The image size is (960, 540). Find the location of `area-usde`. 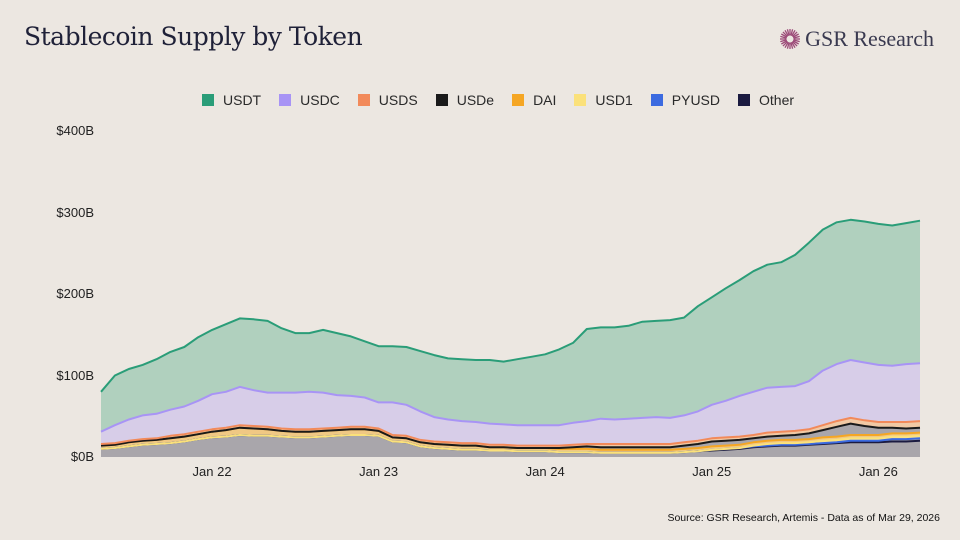

area-usde is located at coordinates (510, 436).